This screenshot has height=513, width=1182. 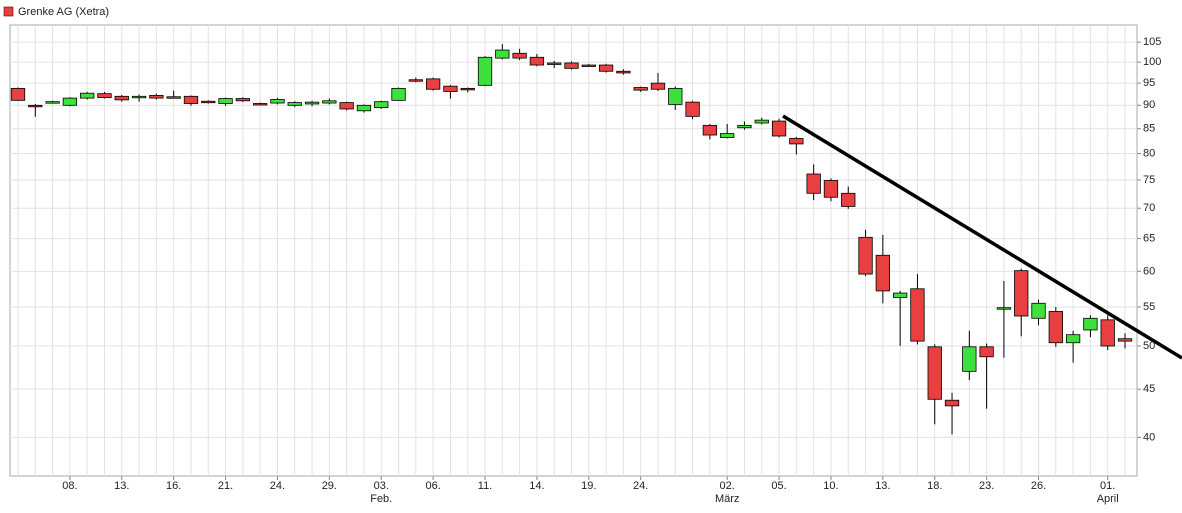 What do you see at coordinates (830, 486) in the screenshot?
I see `x-tick-label: 10.` at bounding box center [830, 486].